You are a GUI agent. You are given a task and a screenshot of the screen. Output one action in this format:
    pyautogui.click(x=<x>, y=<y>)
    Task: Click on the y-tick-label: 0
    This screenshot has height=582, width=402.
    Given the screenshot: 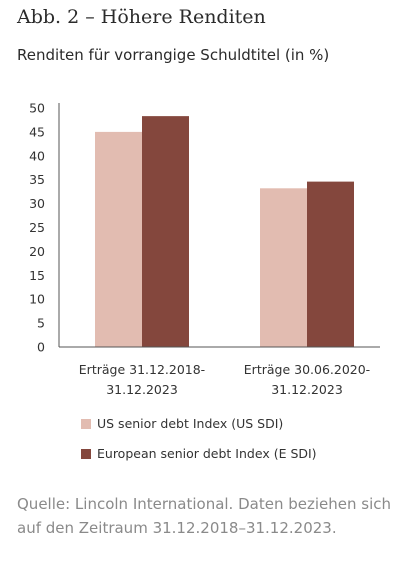 What is the action you would take?
    pyautogui.click(x=41, y=347)
    